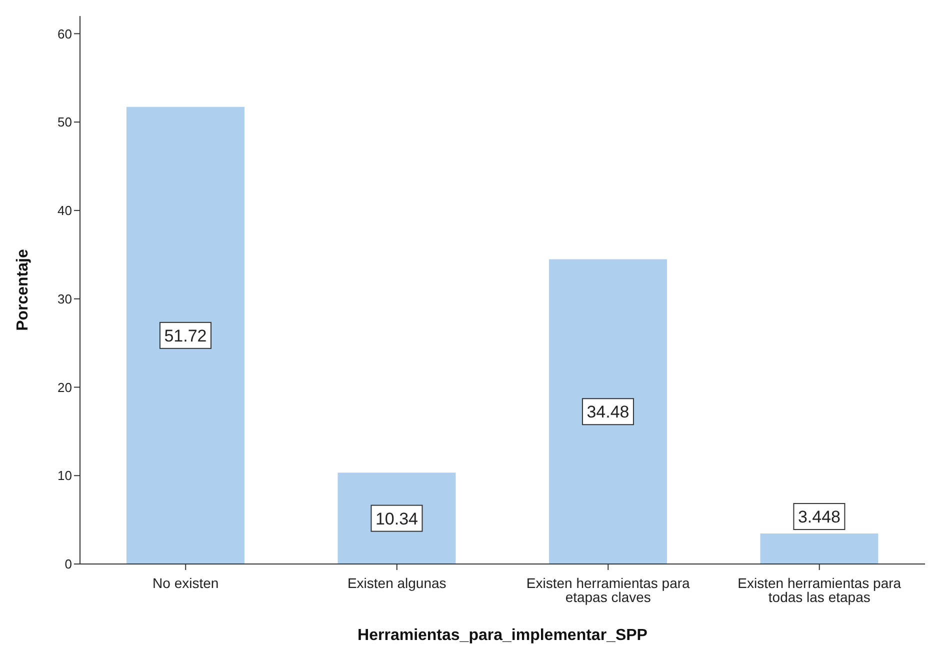  Describe the element at coordinates (820, 589) in the screenshot. I see `x-tick-label: Existen herramientas para todas las etapas` at that location.